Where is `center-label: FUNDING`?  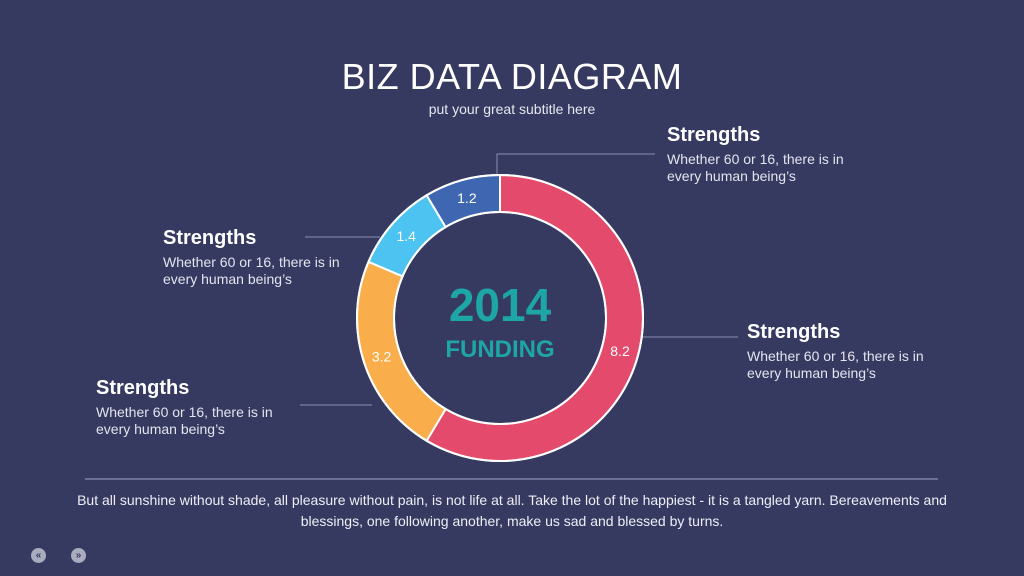 center-label: FUNDING is located at coordinates (500, 349).